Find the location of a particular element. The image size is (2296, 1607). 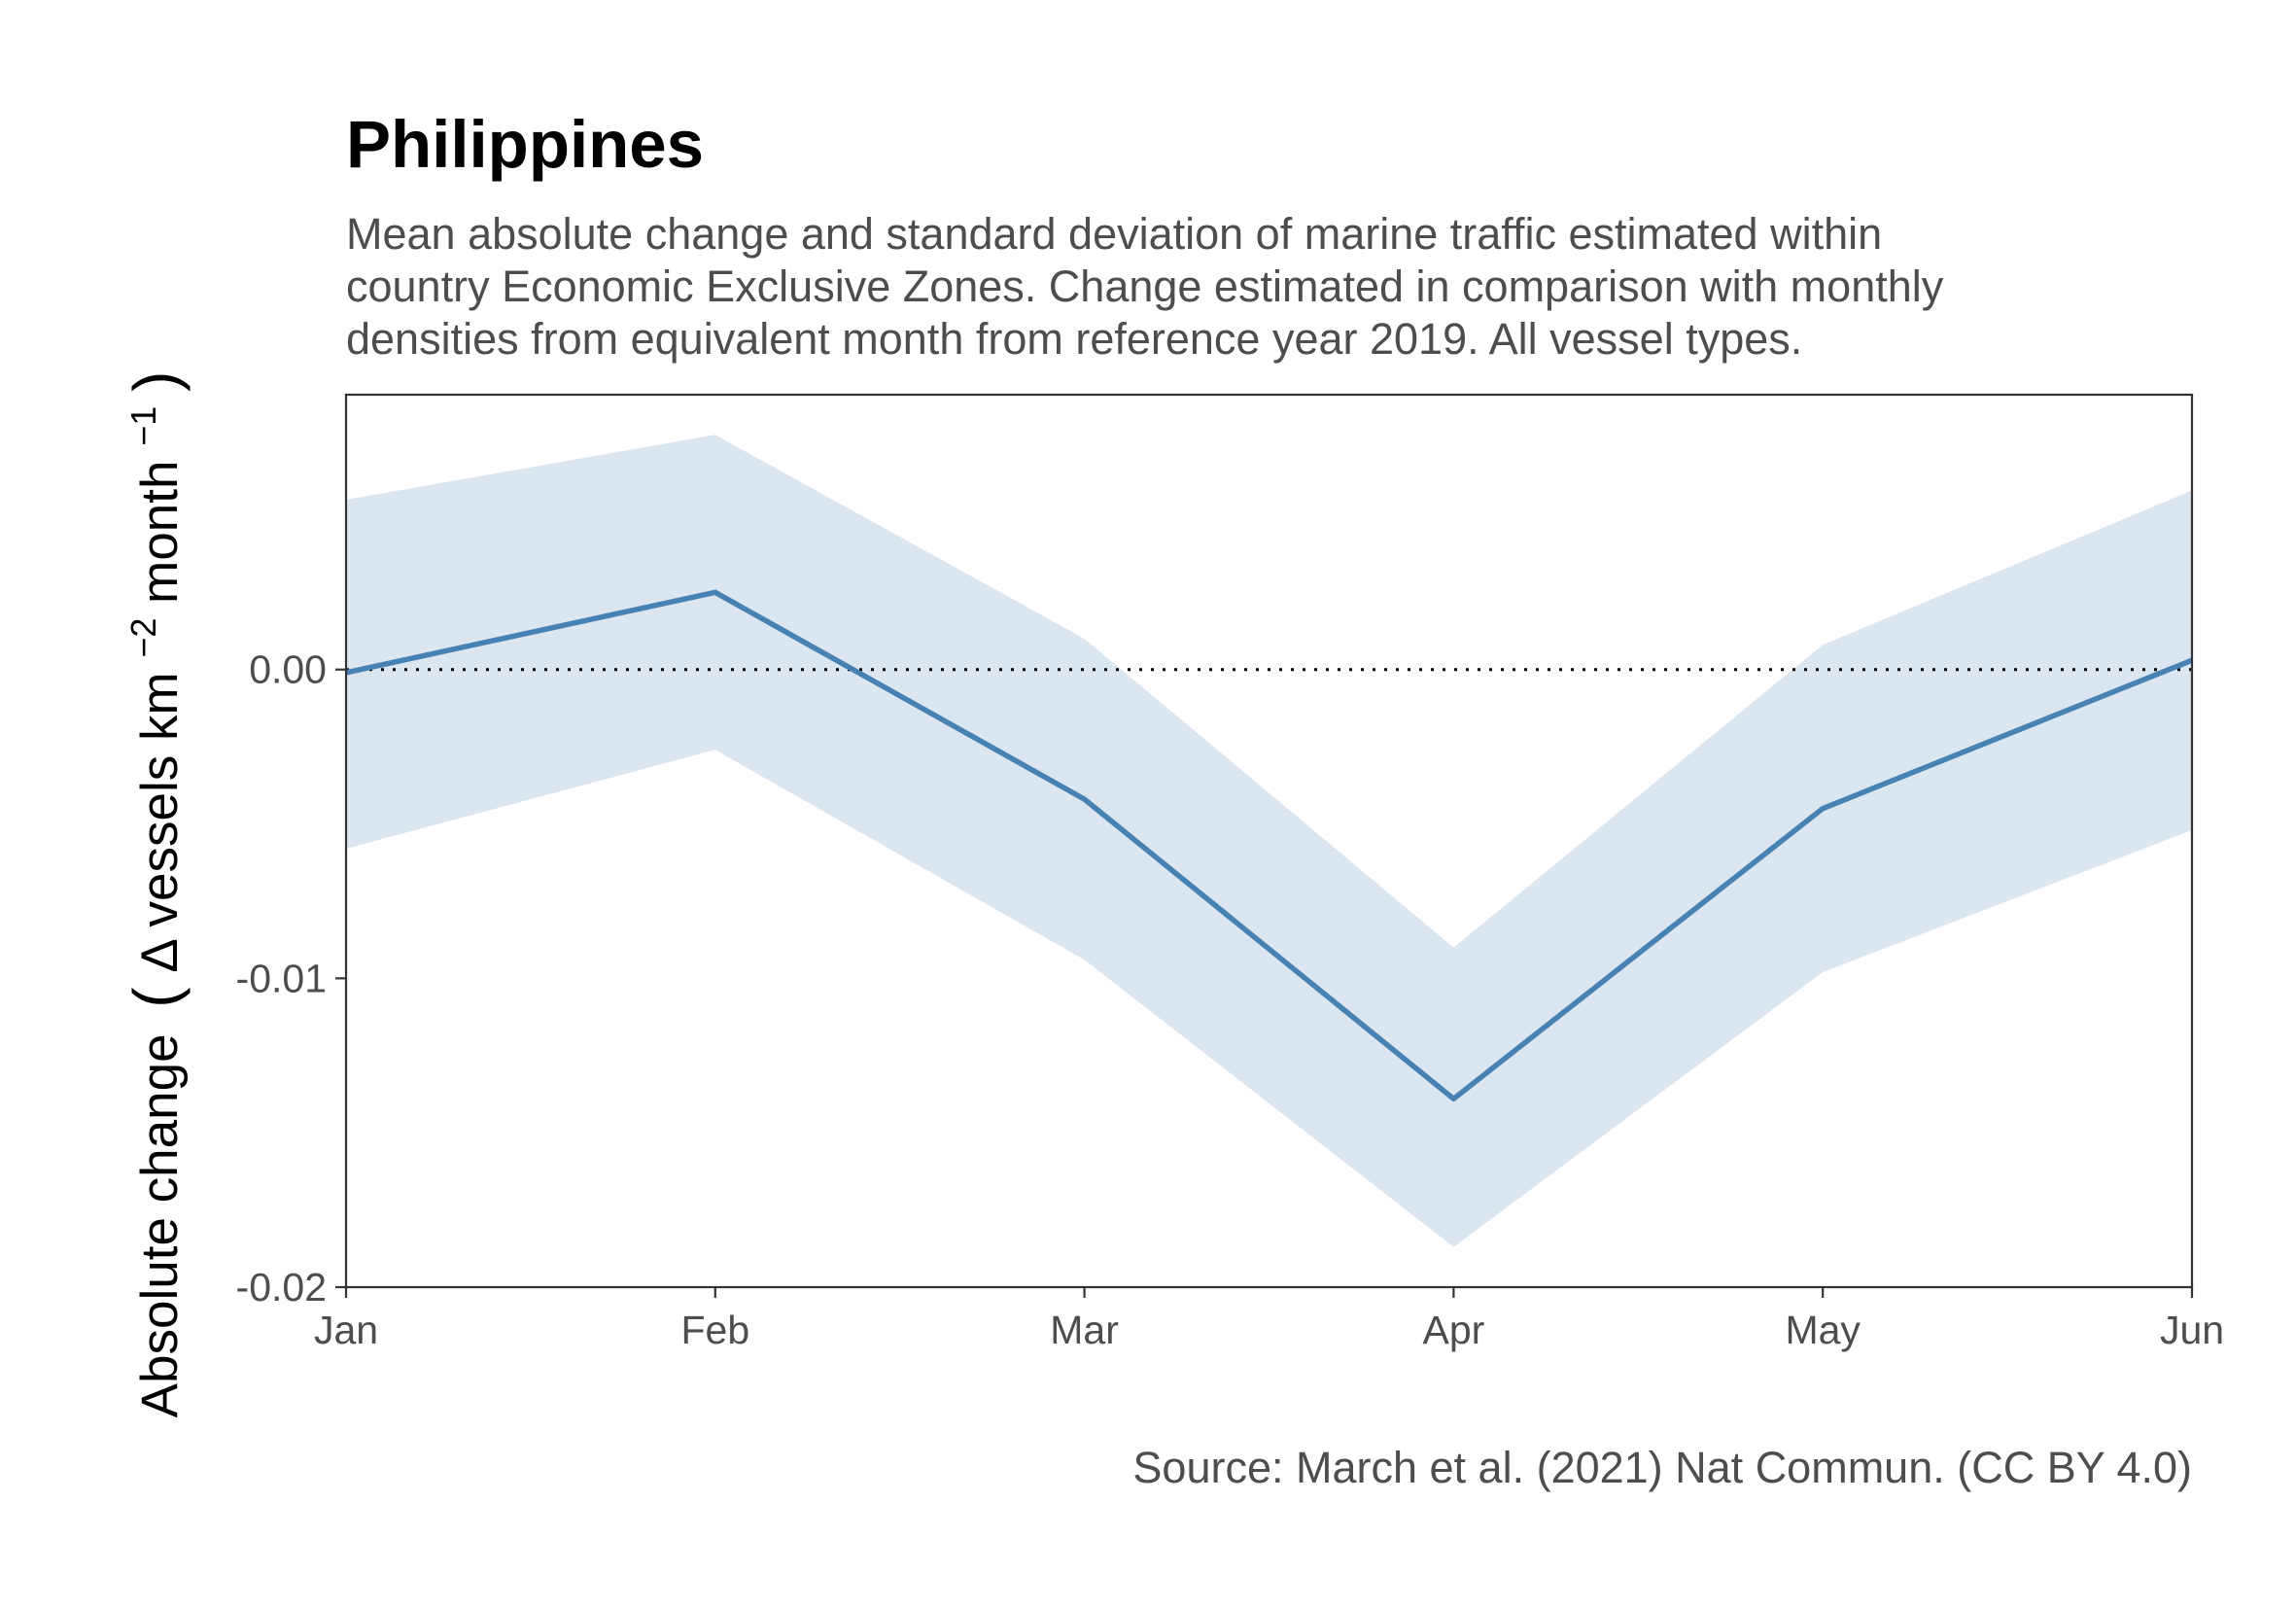

y-axis-title-close-paren: ) is located at coordinates (156, 381).